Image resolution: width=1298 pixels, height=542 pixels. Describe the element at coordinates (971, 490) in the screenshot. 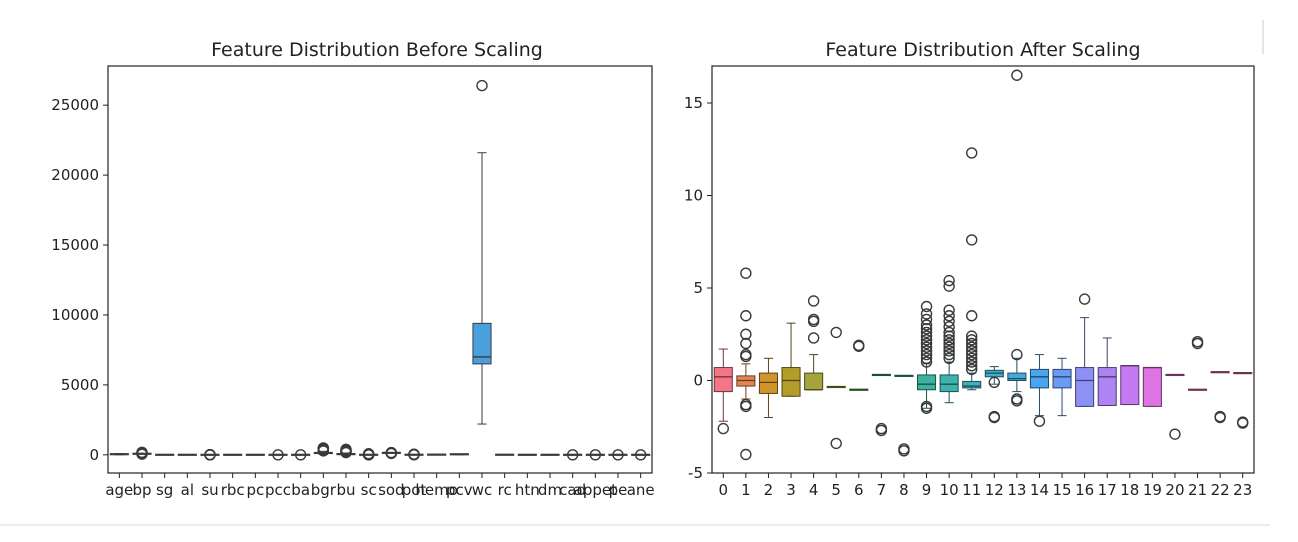

I see `x-tick-label: 11` at that location.